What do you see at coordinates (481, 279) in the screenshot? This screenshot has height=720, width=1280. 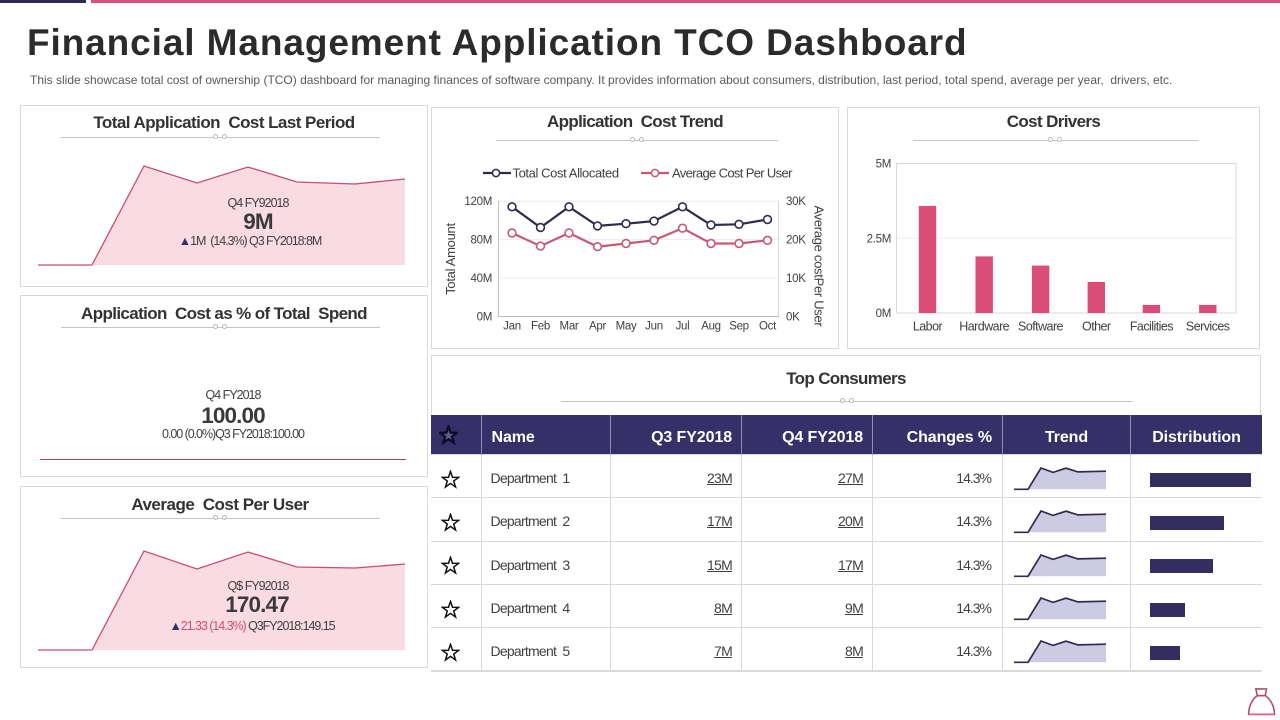 I see `svg-text: 40M` at bounding box center [481, 279].